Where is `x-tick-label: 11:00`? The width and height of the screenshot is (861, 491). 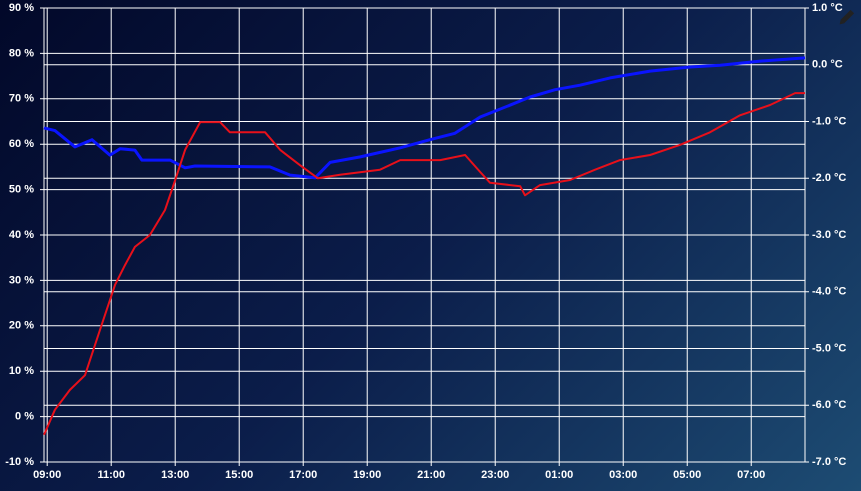
x-tick-label: 11:00 is located at coordinates (111, 475).